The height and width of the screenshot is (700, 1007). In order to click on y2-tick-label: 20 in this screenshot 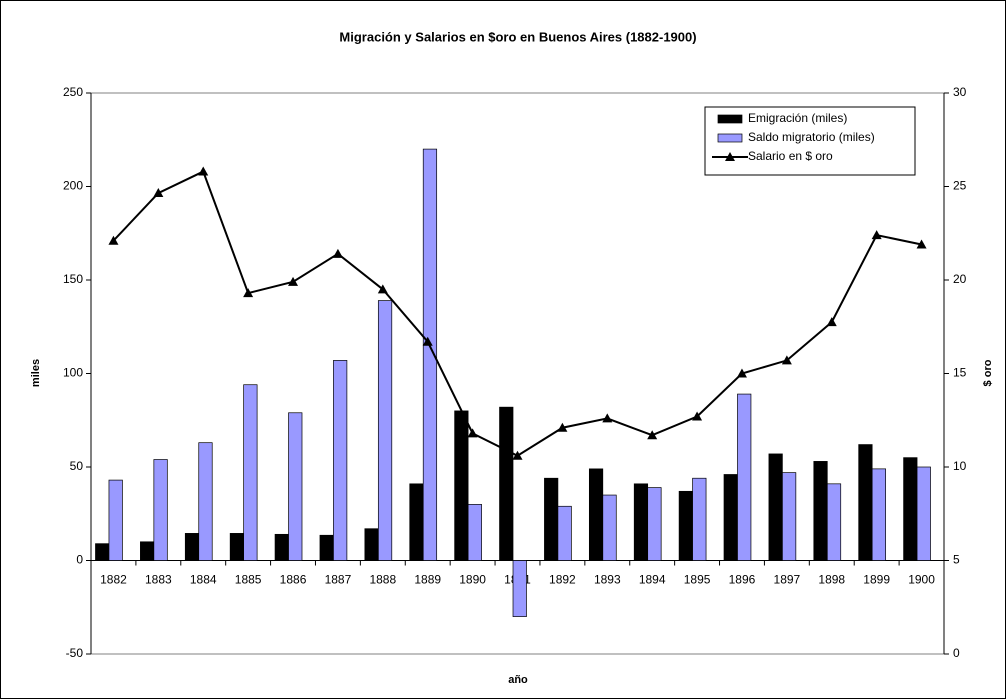, I will do `click(960, 279)`.